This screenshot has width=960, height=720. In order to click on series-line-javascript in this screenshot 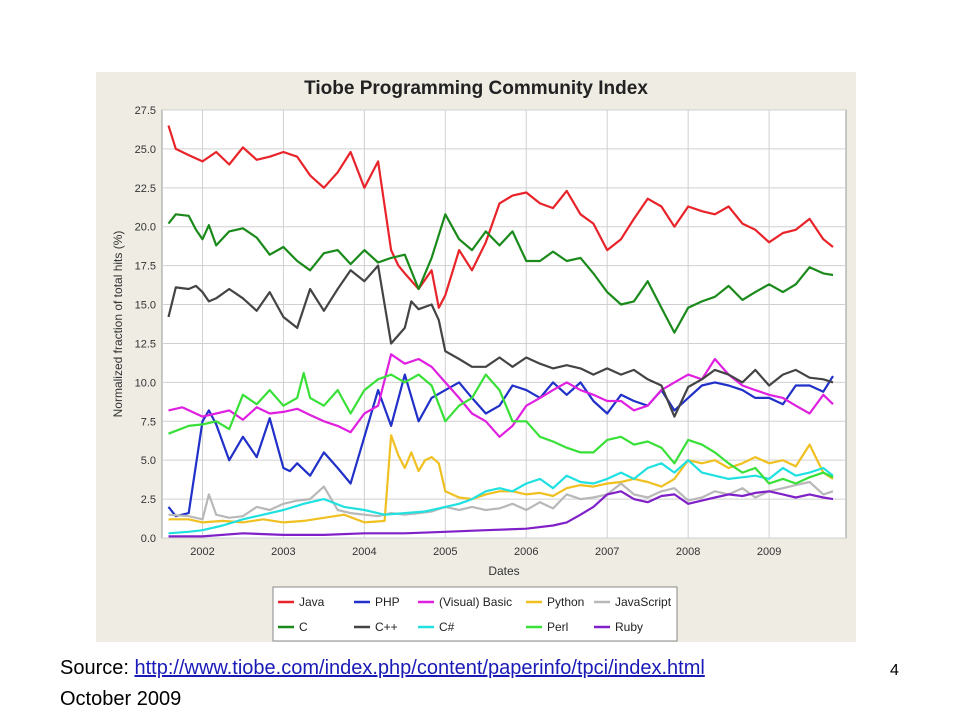, I will do `click(501, 500)`.